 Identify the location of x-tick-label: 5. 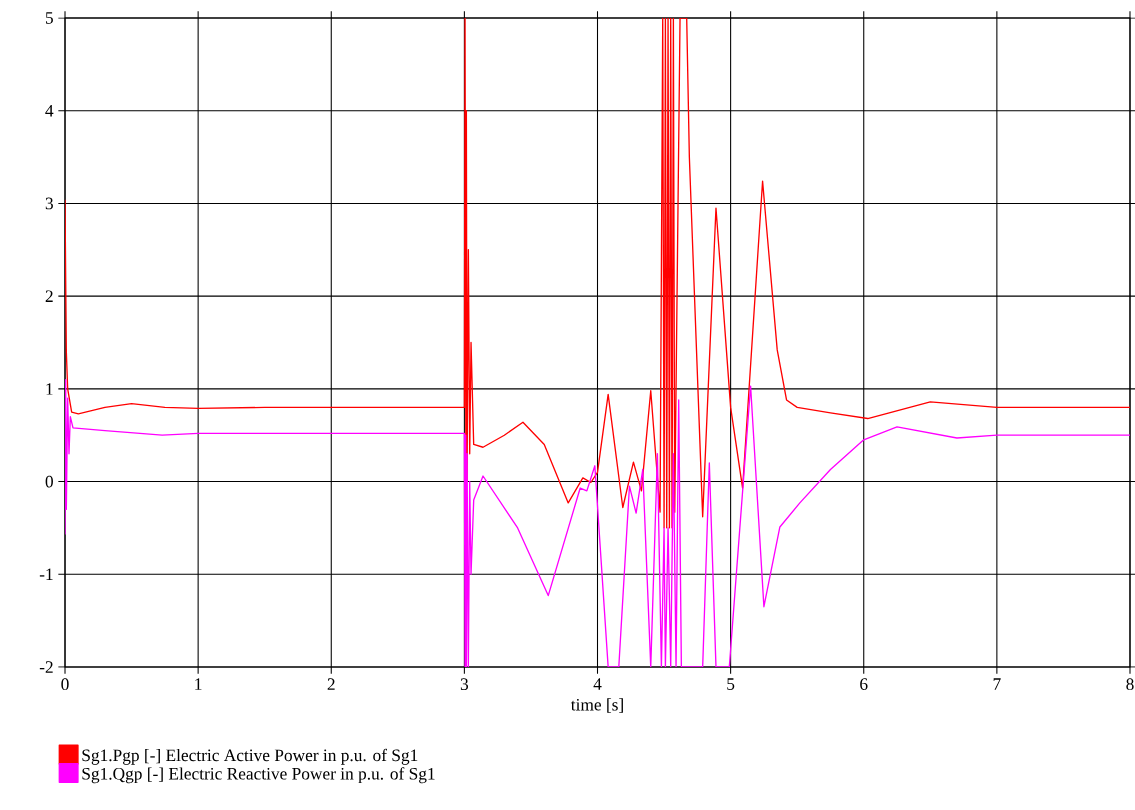
(731, 684).